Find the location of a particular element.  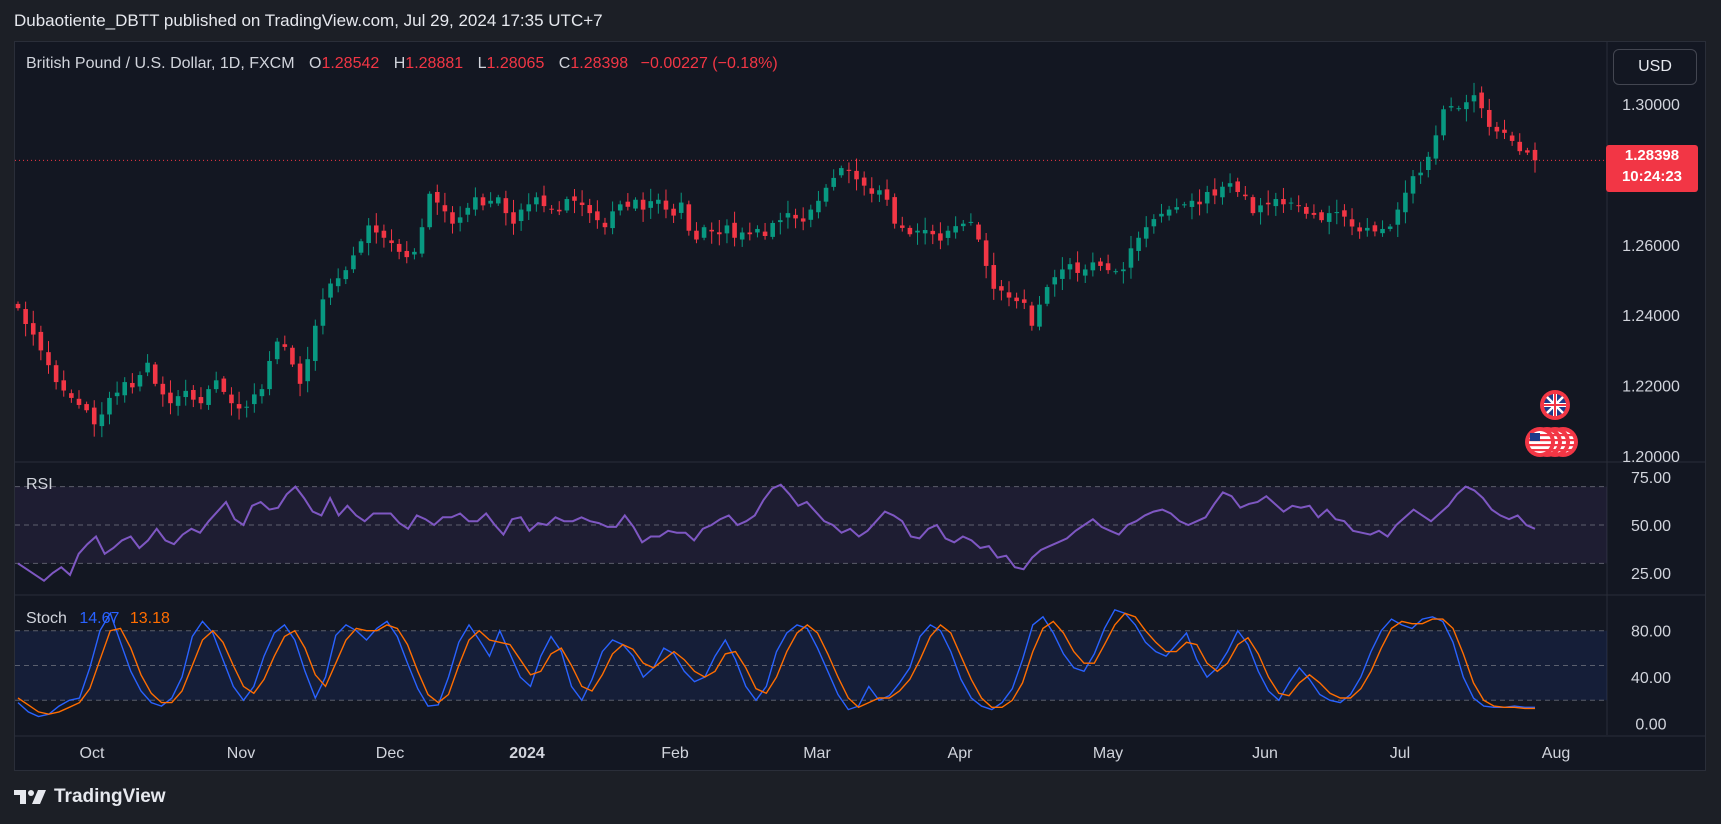

symbol-name: British Pound / U.S. Dollar, 1D, FXCM is located at coordinates (160, 63).